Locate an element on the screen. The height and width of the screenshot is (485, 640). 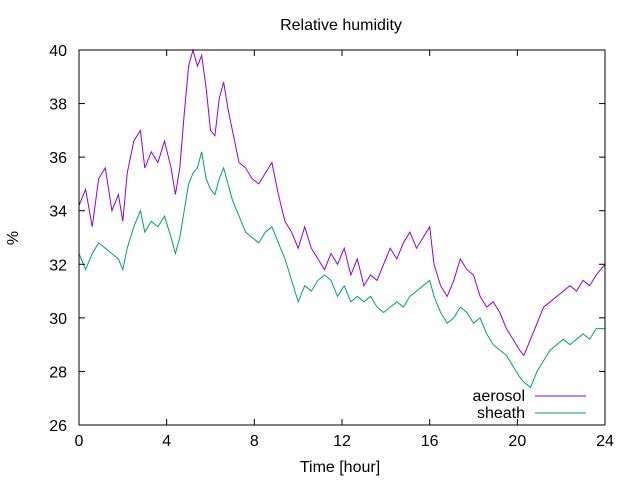
x-axis-label: Time [hour] is located at coordinates (340, 467).